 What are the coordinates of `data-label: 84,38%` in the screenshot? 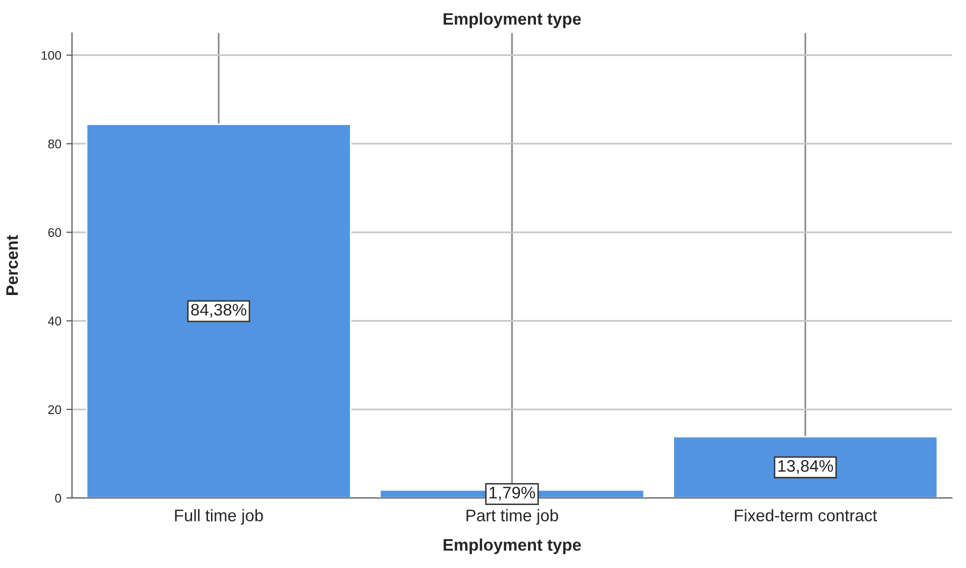 It's located at (218, 311).